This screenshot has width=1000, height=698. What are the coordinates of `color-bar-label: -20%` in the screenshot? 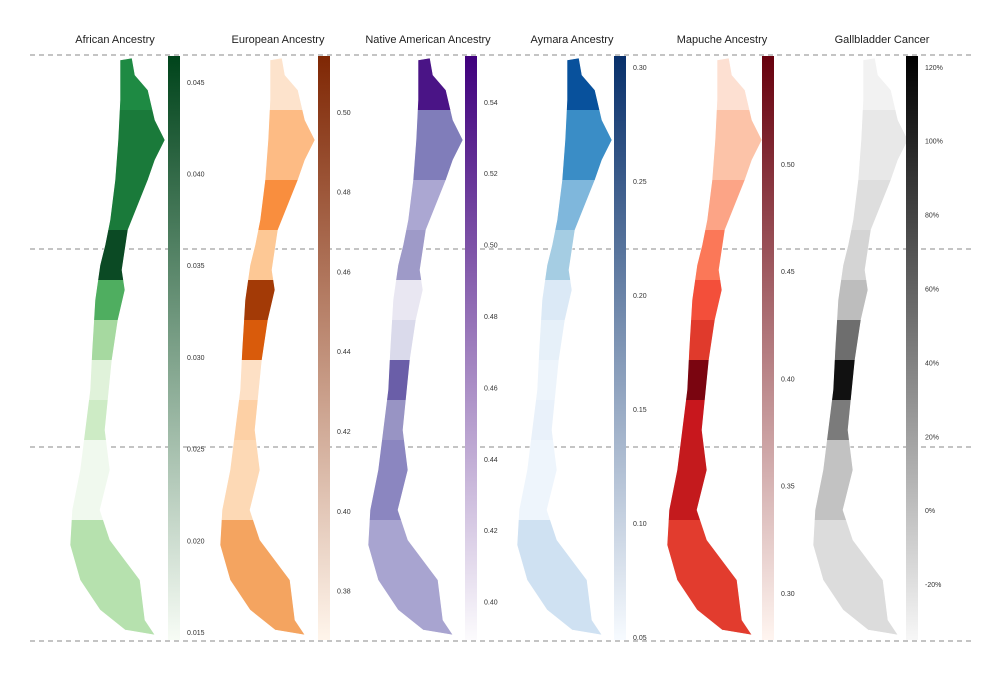 It's located at (933, 585).